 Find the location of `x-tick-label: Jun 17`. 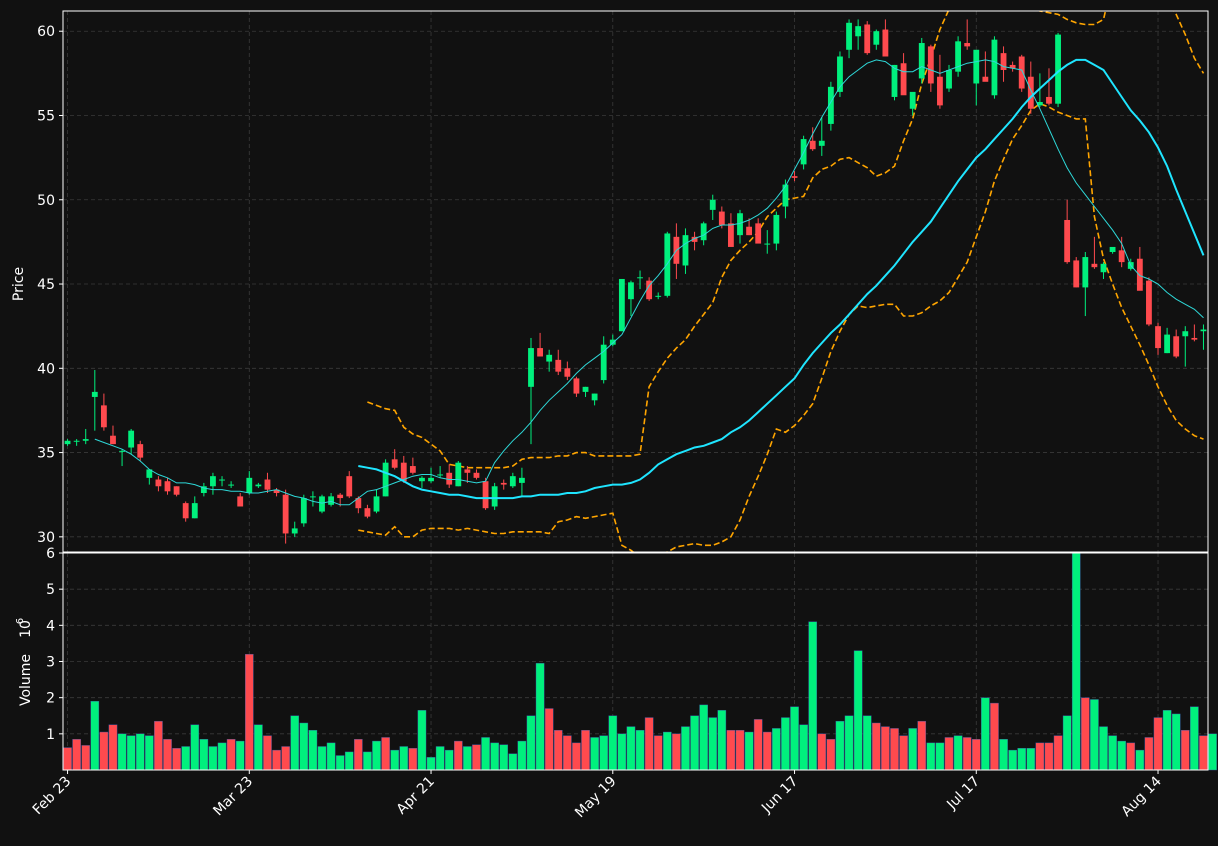

x-tick-label: Jun 17 is located at coordinates (779, 795).